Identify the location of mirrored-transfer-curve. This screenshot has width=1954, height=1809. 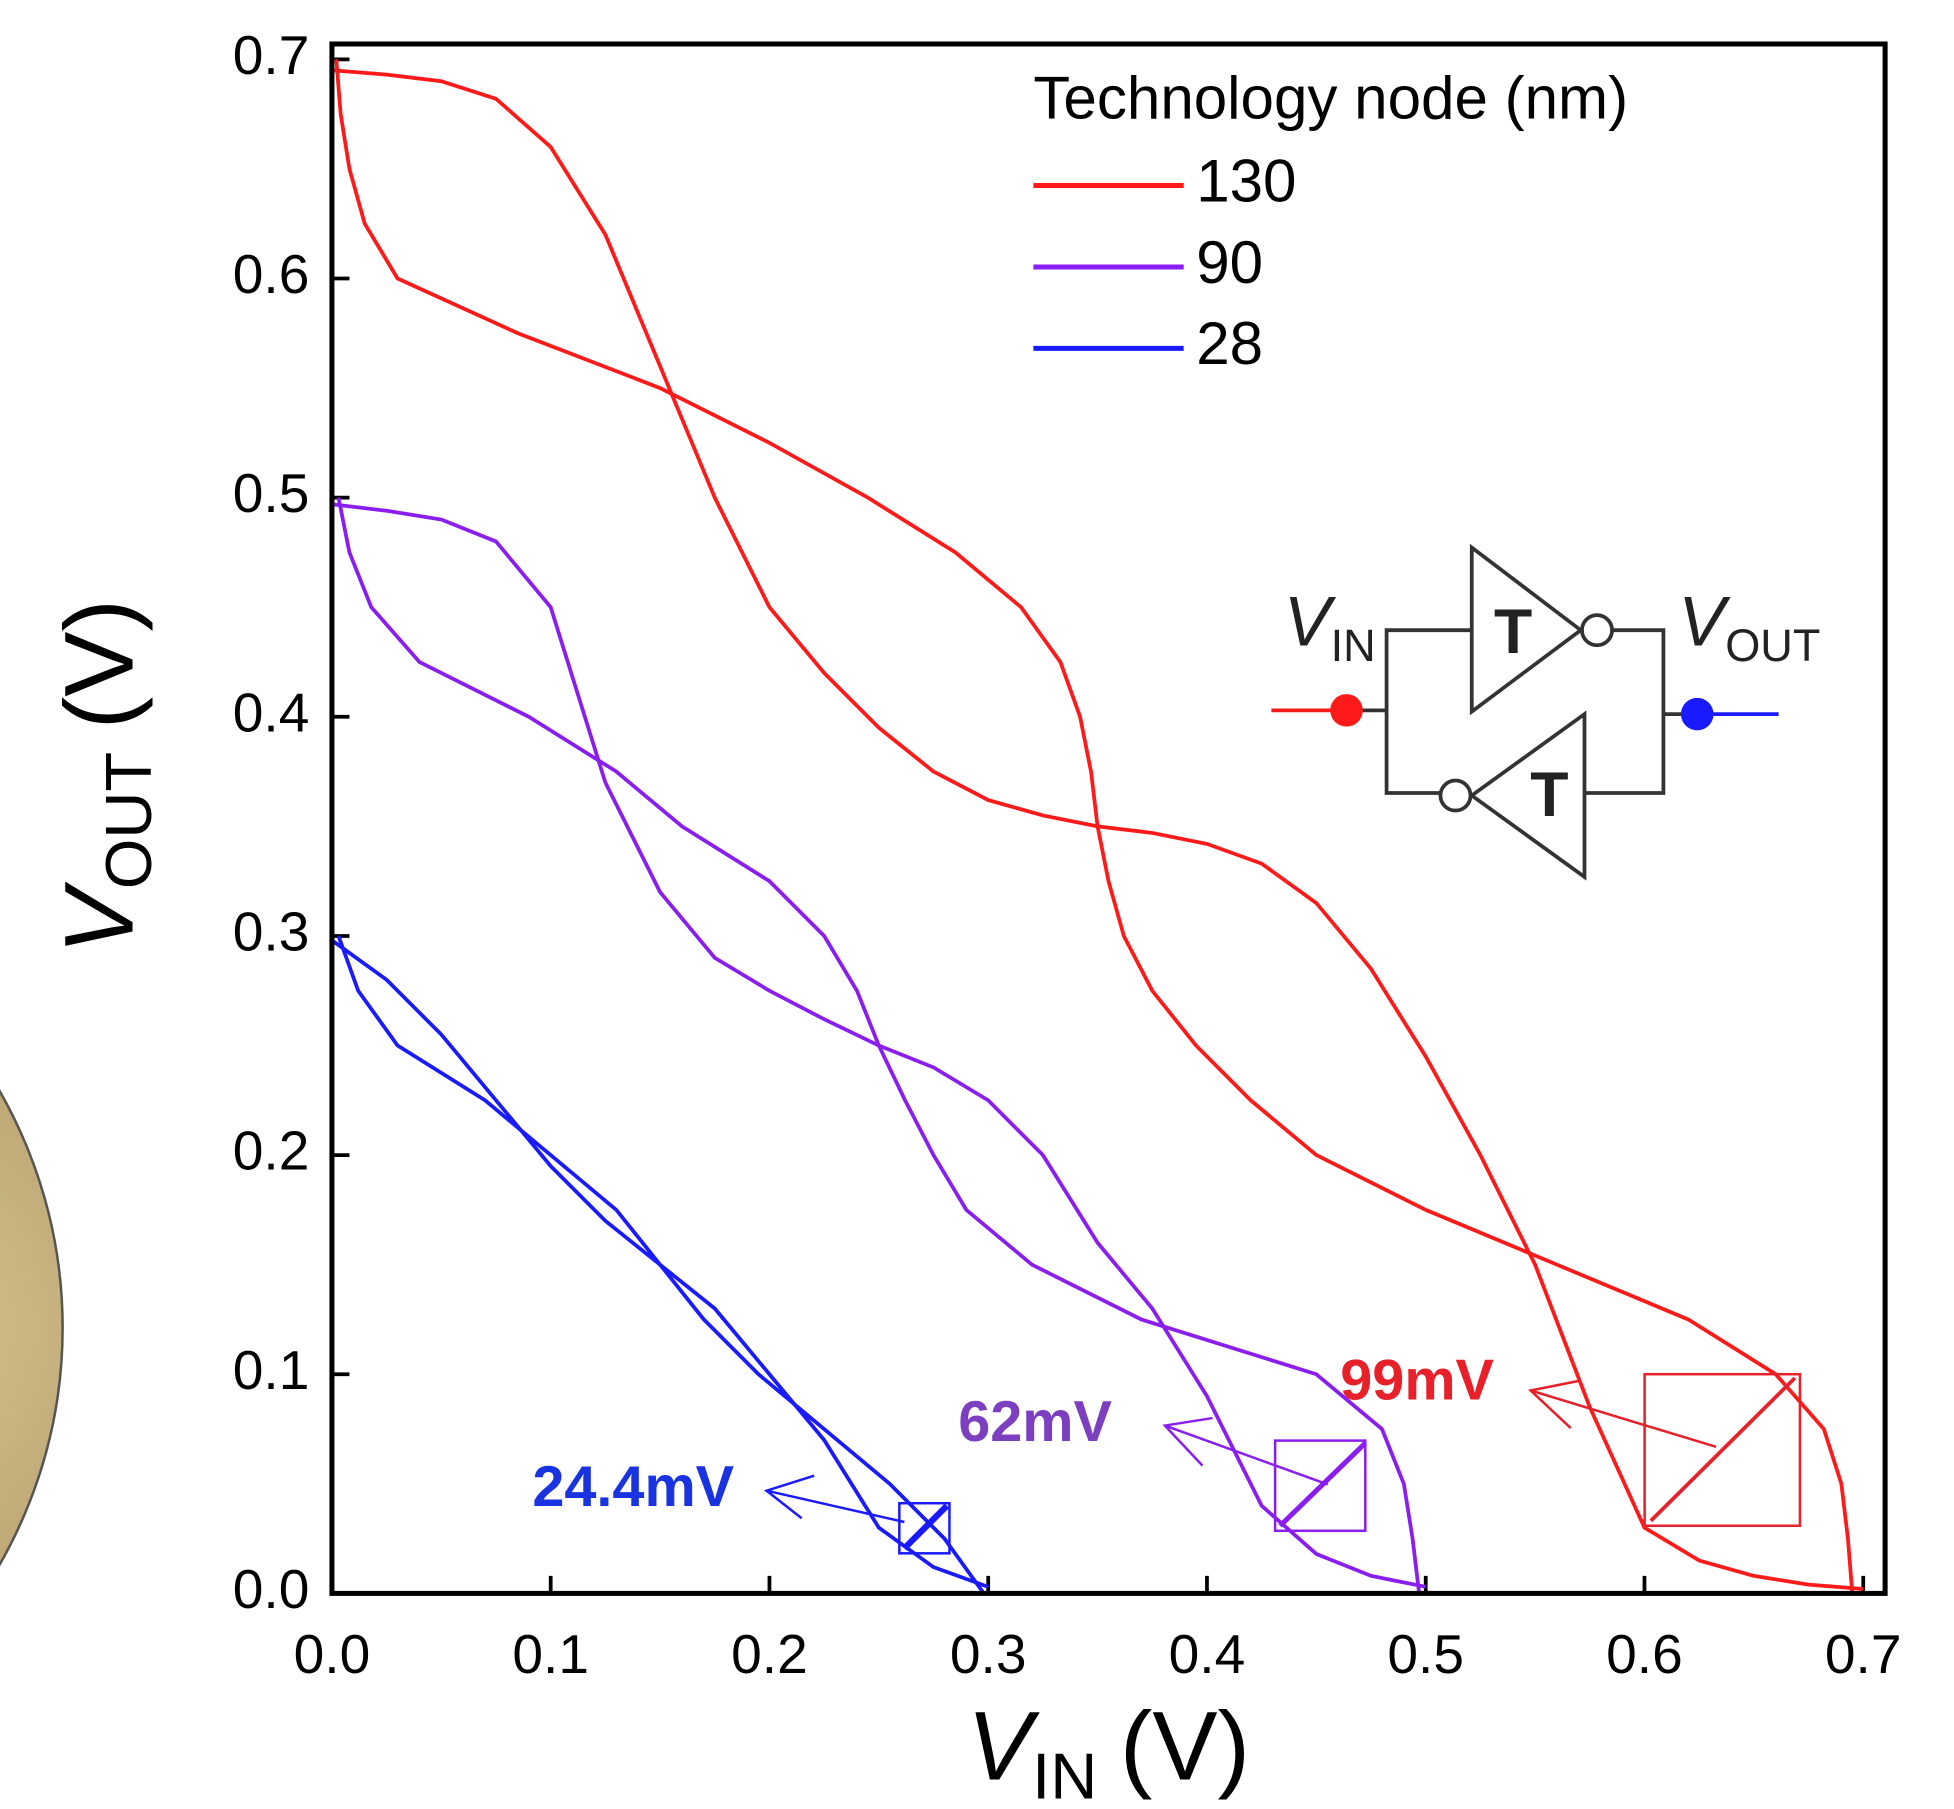
(661, 1265).